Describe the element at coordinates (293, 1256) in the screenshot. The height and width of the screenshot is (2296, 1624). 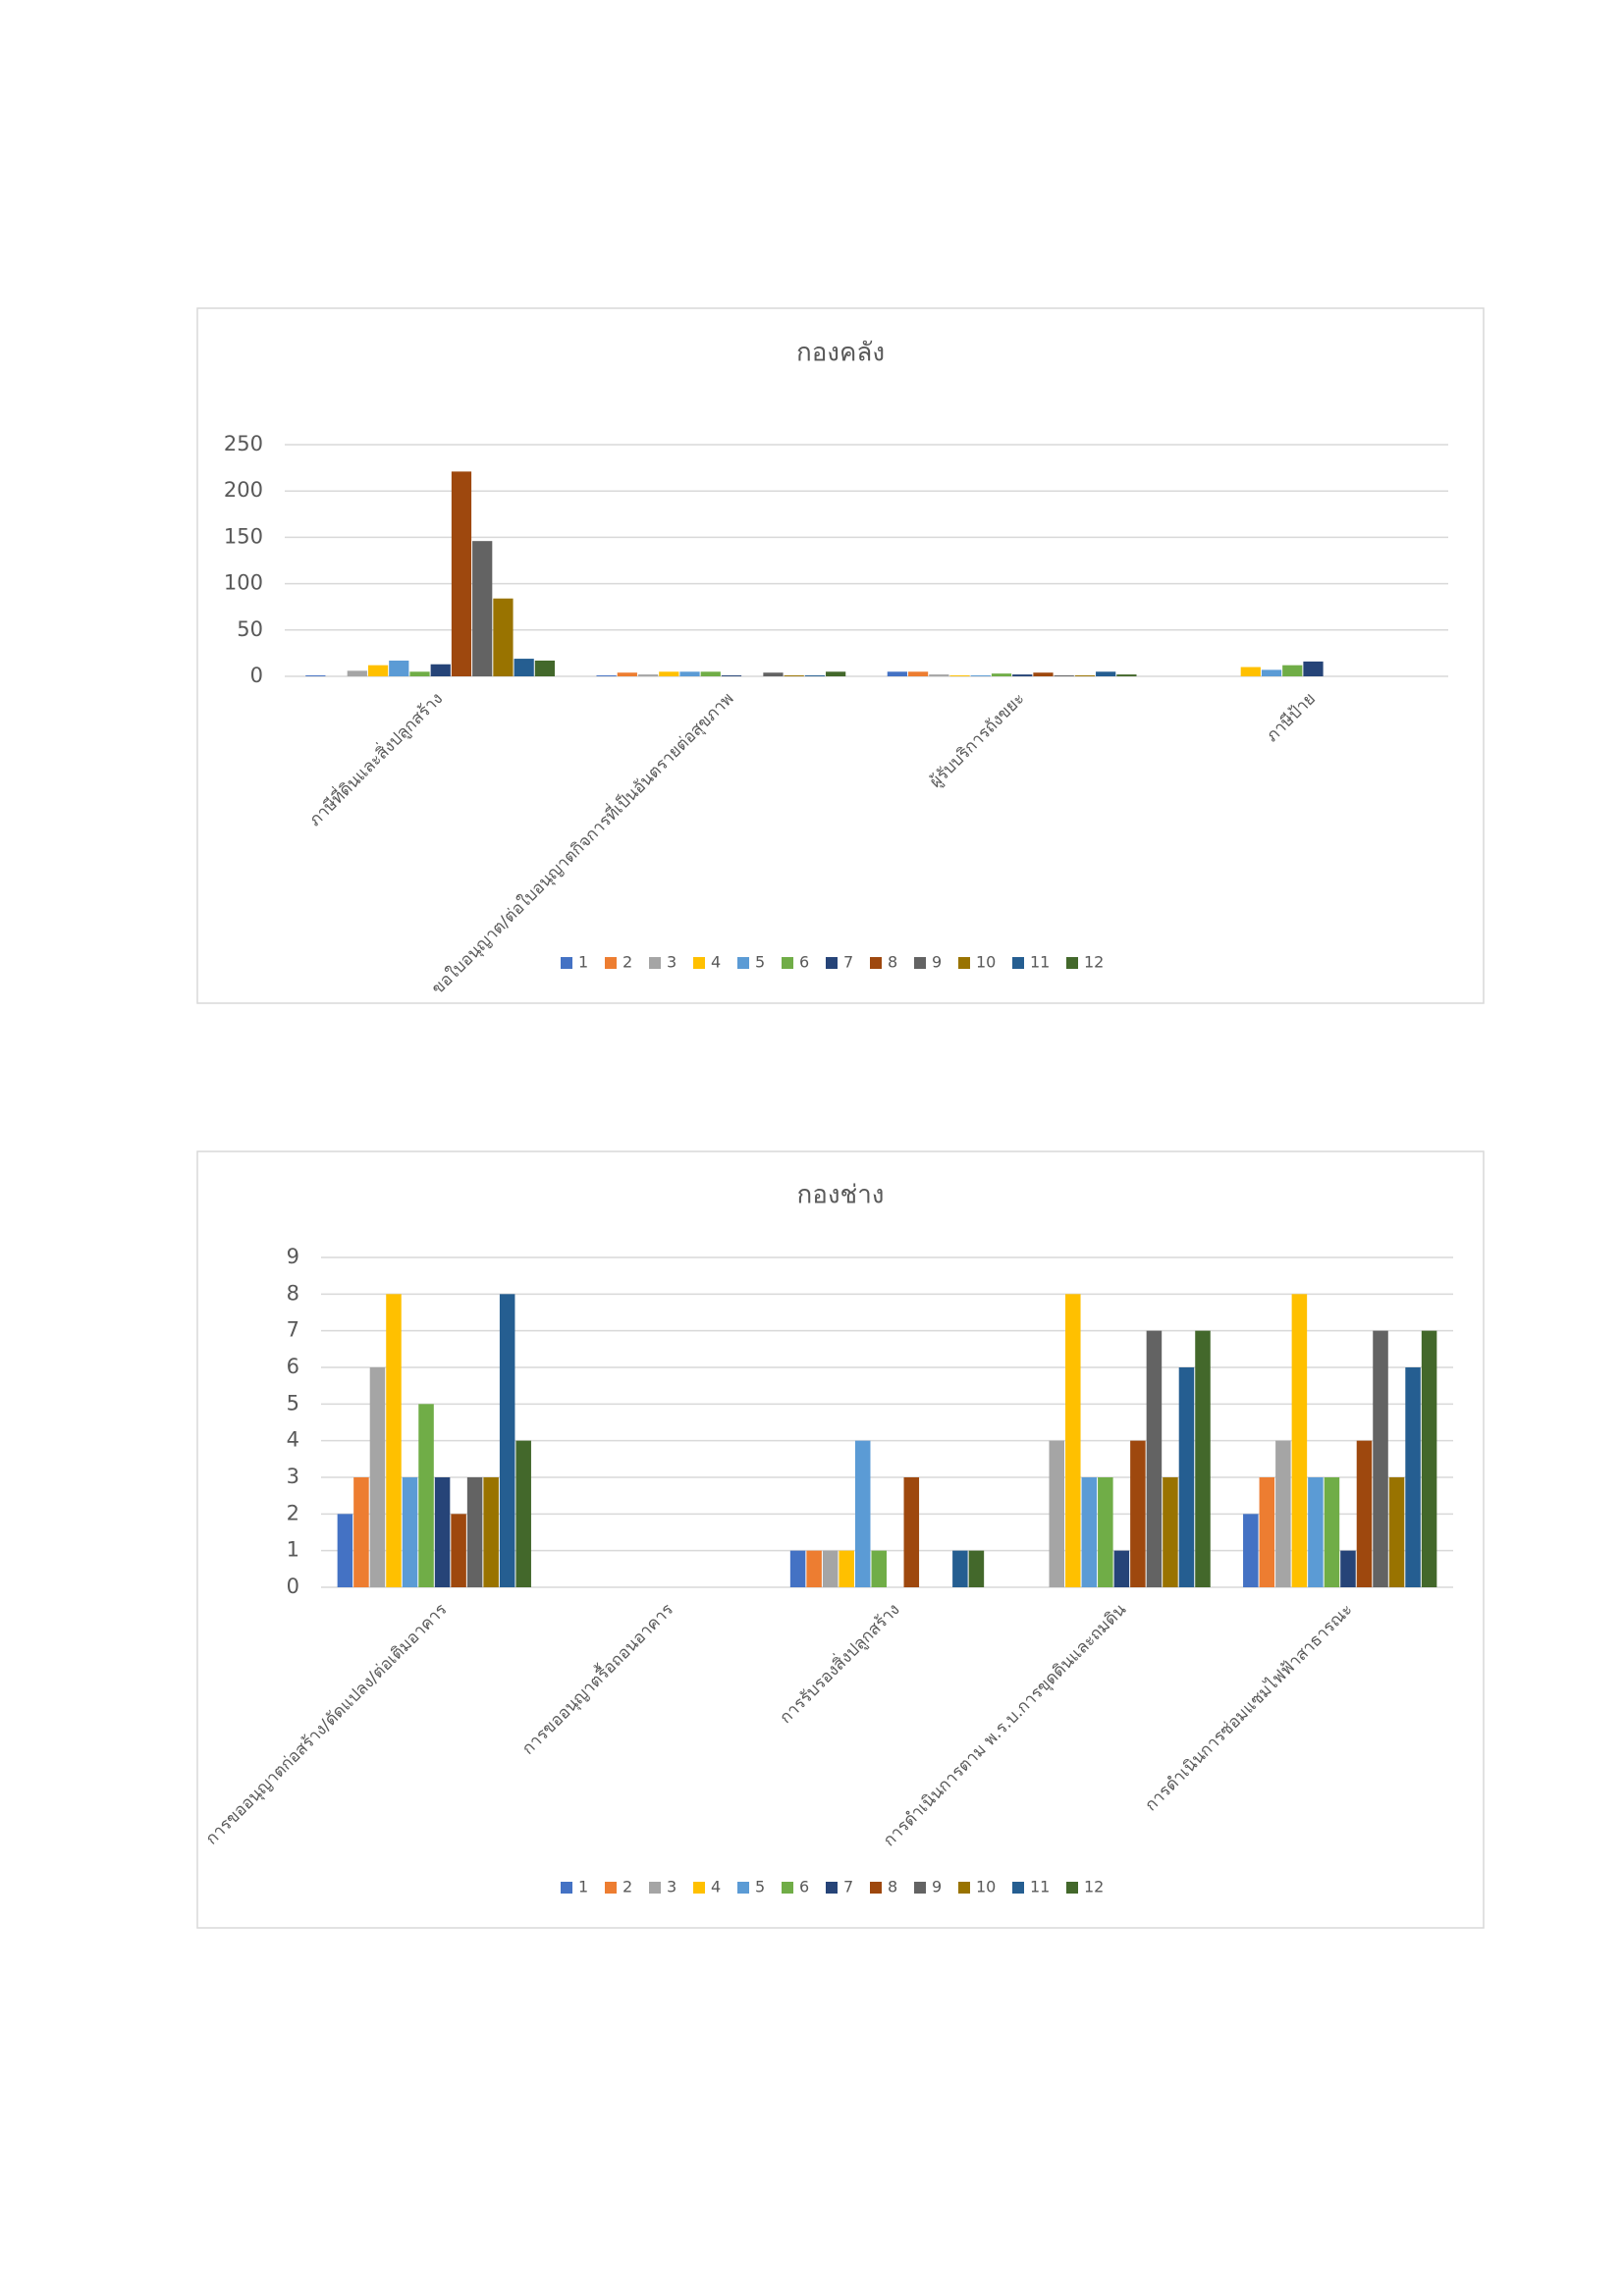
I see `y-tick-label: 9` at that location.